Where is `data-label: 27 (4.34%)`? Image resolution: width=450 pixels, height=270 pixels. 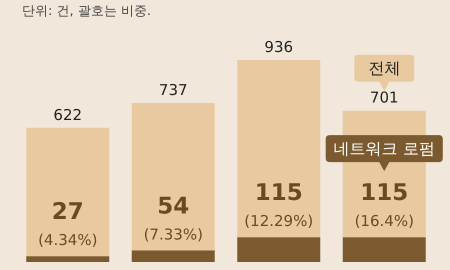
data-label: 27 (4.34%) is located at coordinates (68, 224).